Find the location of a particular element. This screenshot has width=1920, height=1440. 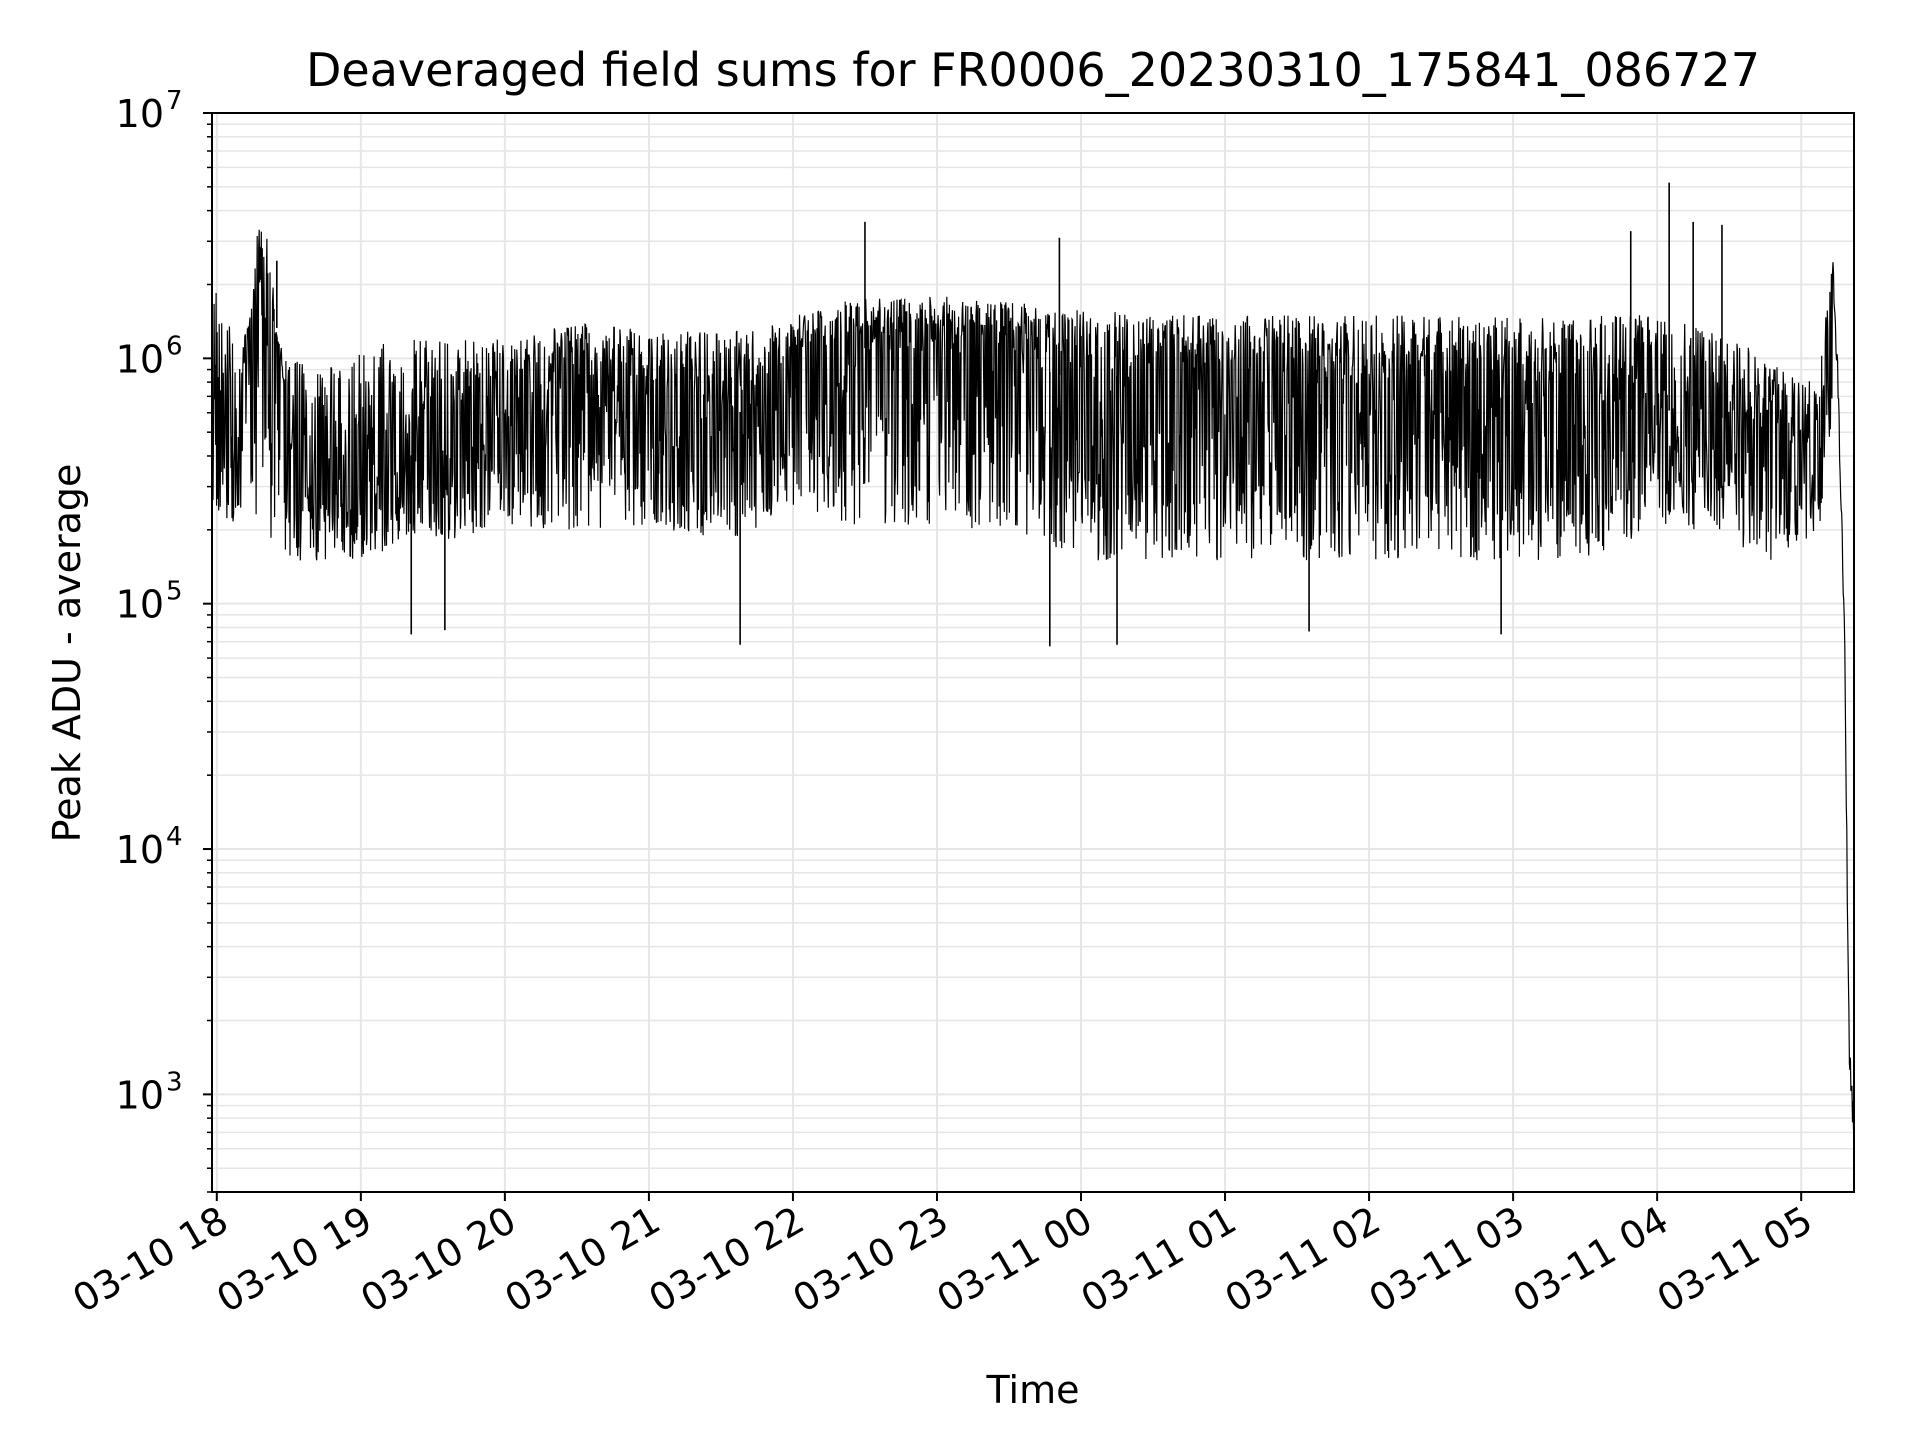

y-tick-exponent: 5 is located at coordinates (174, 592).